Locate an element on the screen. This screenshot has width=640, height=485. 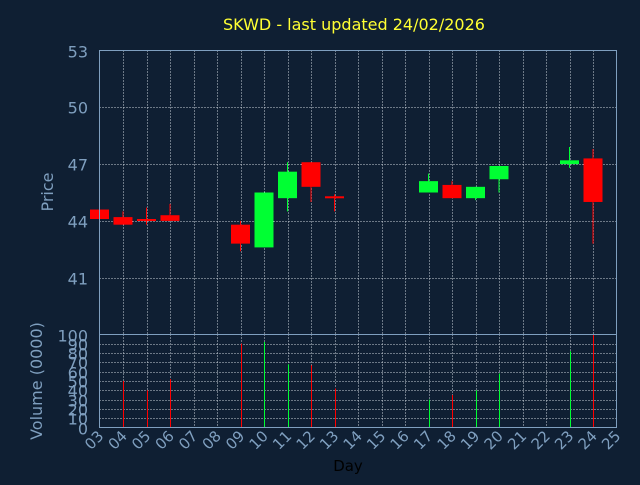
x-tick-label: 07 is located at coordinates (188, 440).